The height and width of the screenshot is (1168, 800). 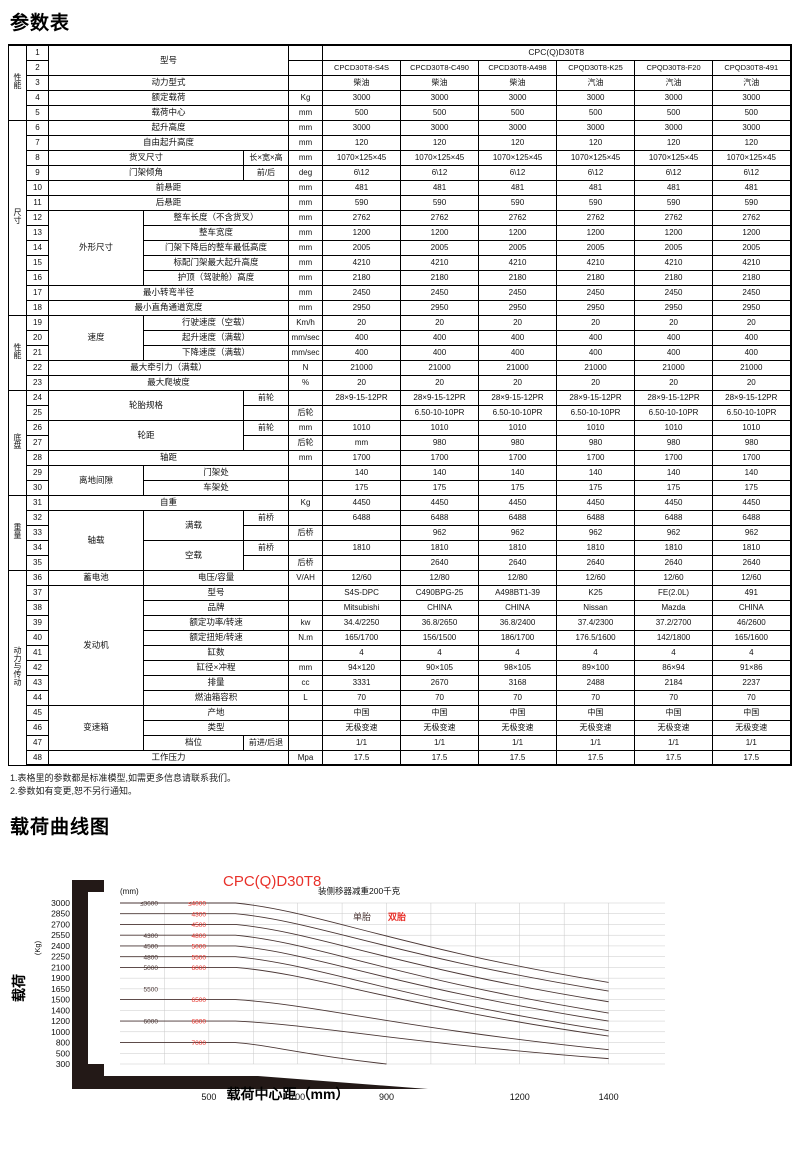 I want to click on row-index: 6, so click(x=37, y=127).